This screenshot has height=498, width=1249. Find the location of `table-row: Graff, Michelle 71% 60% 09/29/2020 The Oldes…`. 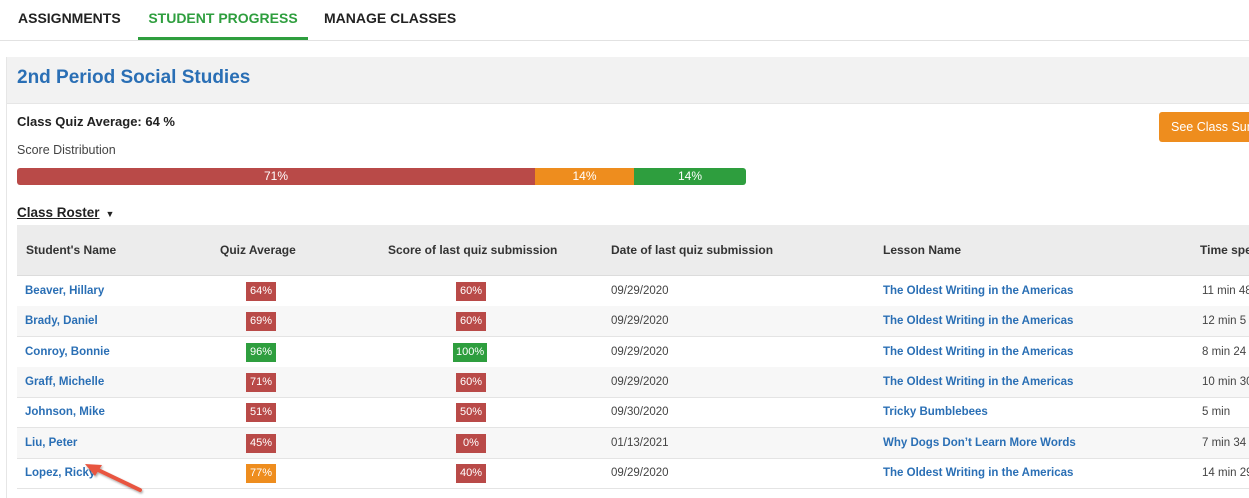

table-row: Graff, Michelle 71% 60% 09/29/2020 The Oldes… is located at coordinates (633, 382).